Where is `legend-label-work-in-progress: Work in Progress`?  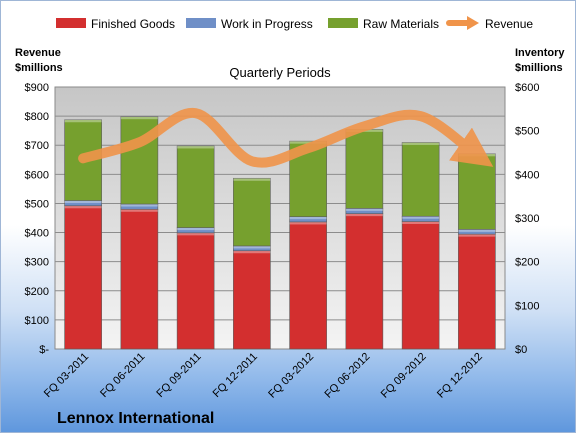
legend-label-work-in-progress: Work in Progress is located at coordinates (267, 24).